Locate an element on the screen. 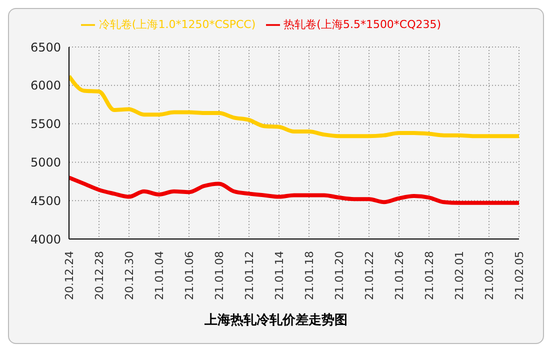 The height and width of the screenshot is (350, 550). legend-label: 冷轧卷(上海1.0*1250*CSPCC) is located at coordinates (177, 24).